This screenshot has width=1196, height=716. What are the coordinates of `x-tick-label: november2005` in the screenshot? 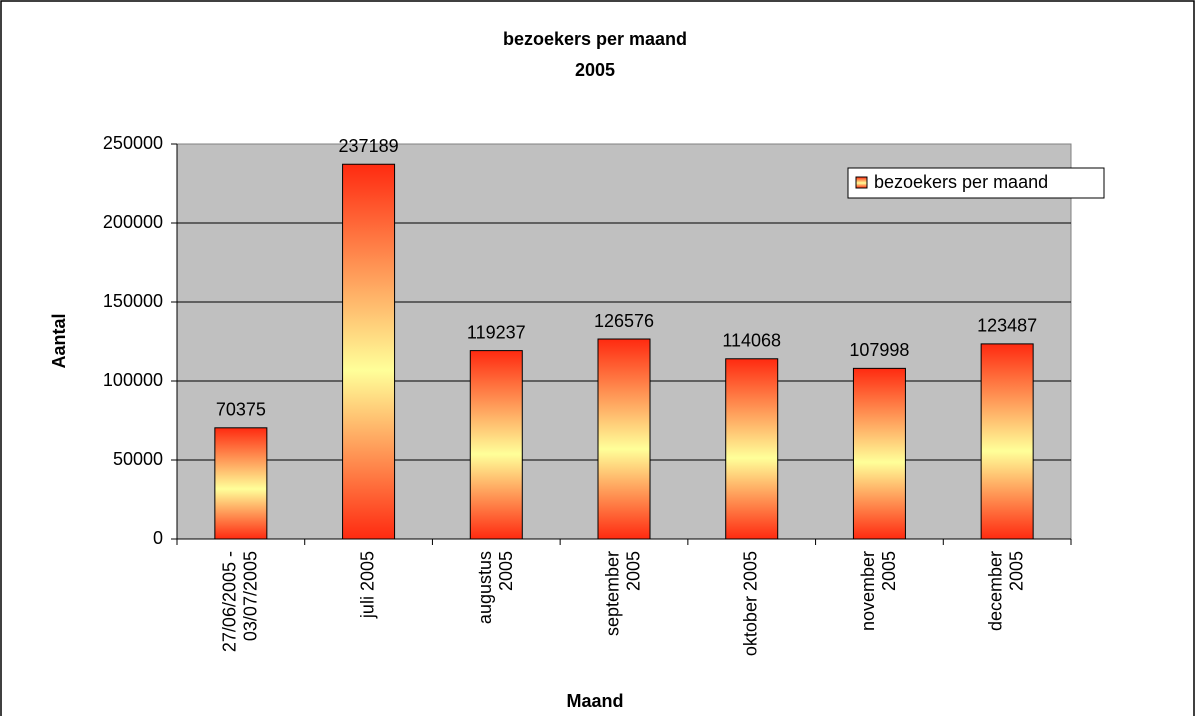 It's located at (878, 591).